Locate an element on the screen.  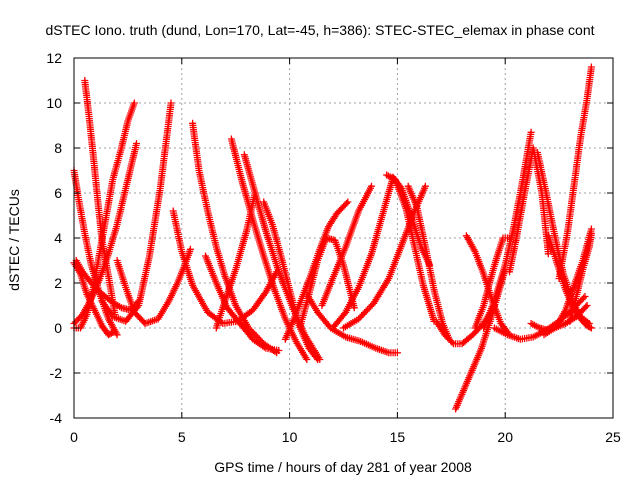
series-7-markers is located at coordinates (136, 212).